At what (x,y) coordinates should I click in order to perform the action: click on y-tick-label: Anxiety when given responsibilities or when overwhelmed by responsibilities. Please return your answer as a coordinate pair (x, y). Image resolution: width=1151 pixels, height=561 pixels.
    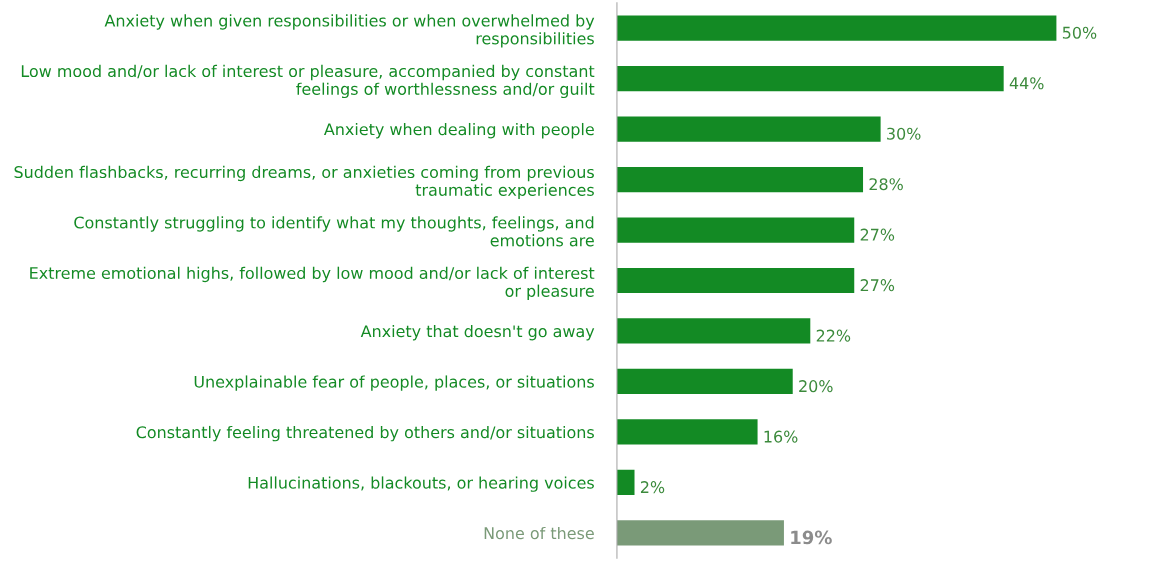
    Looking at the image, I should click on (349, 31).